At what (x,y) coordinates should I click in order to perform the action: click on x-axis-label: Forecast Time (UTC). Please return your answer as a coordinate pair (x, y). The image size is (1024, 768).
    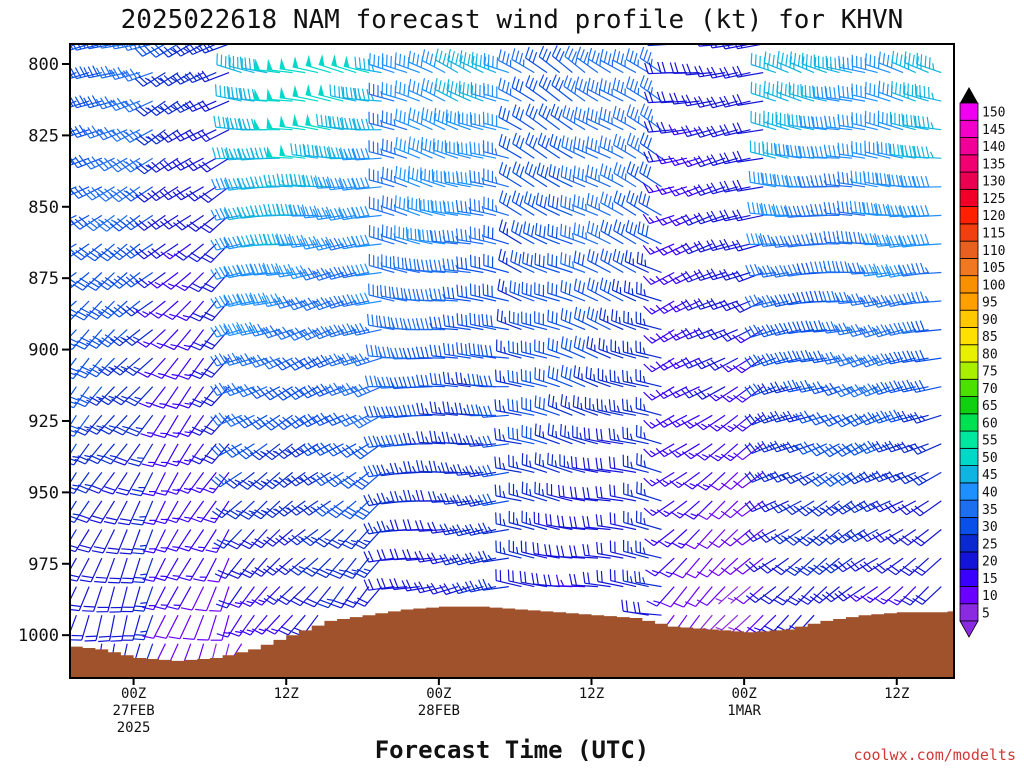
    Looking at the image, I should click on (512, 750).